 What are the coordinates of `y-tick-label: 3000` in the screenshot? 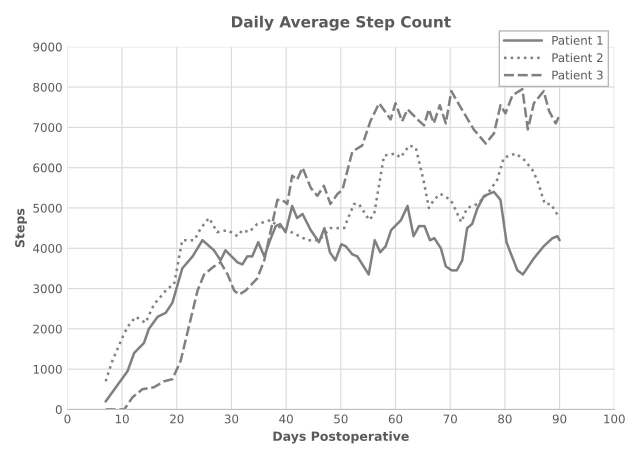 It's located at (47, 289).